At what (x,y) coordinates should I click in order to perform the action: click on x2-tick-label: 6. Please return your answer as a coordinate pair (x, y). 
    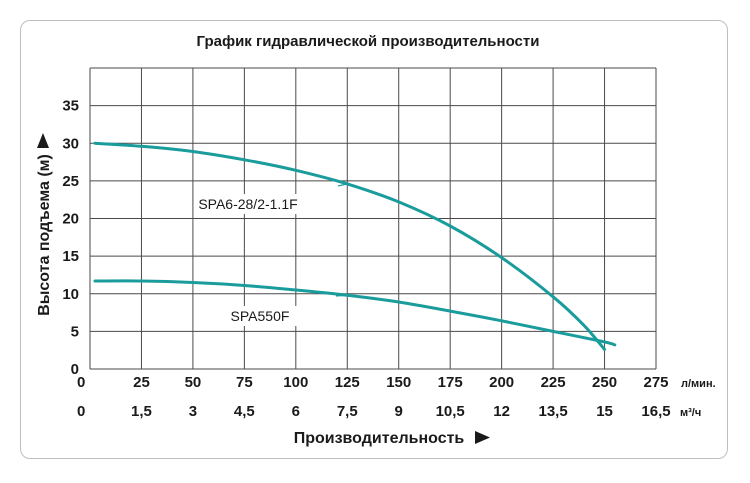
    Looking at the image, I should click on (296, 411).